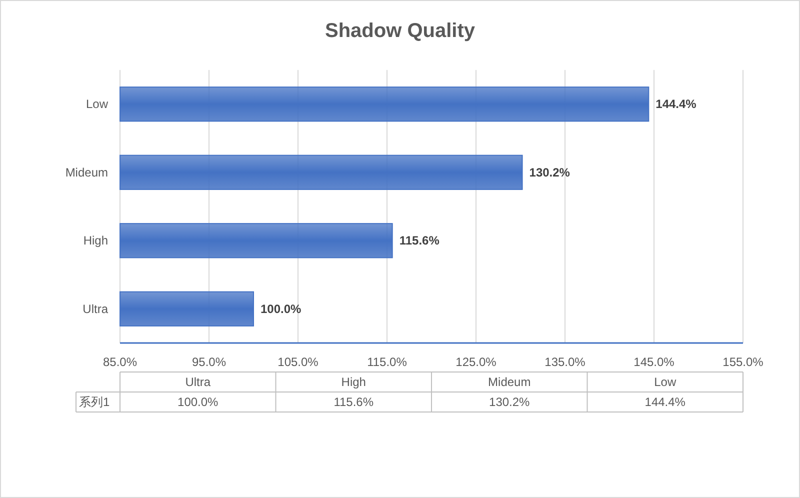 This screenshot has height=498, width=800. I want to click on x-tick-label: 155.0%, so click(743, 362).